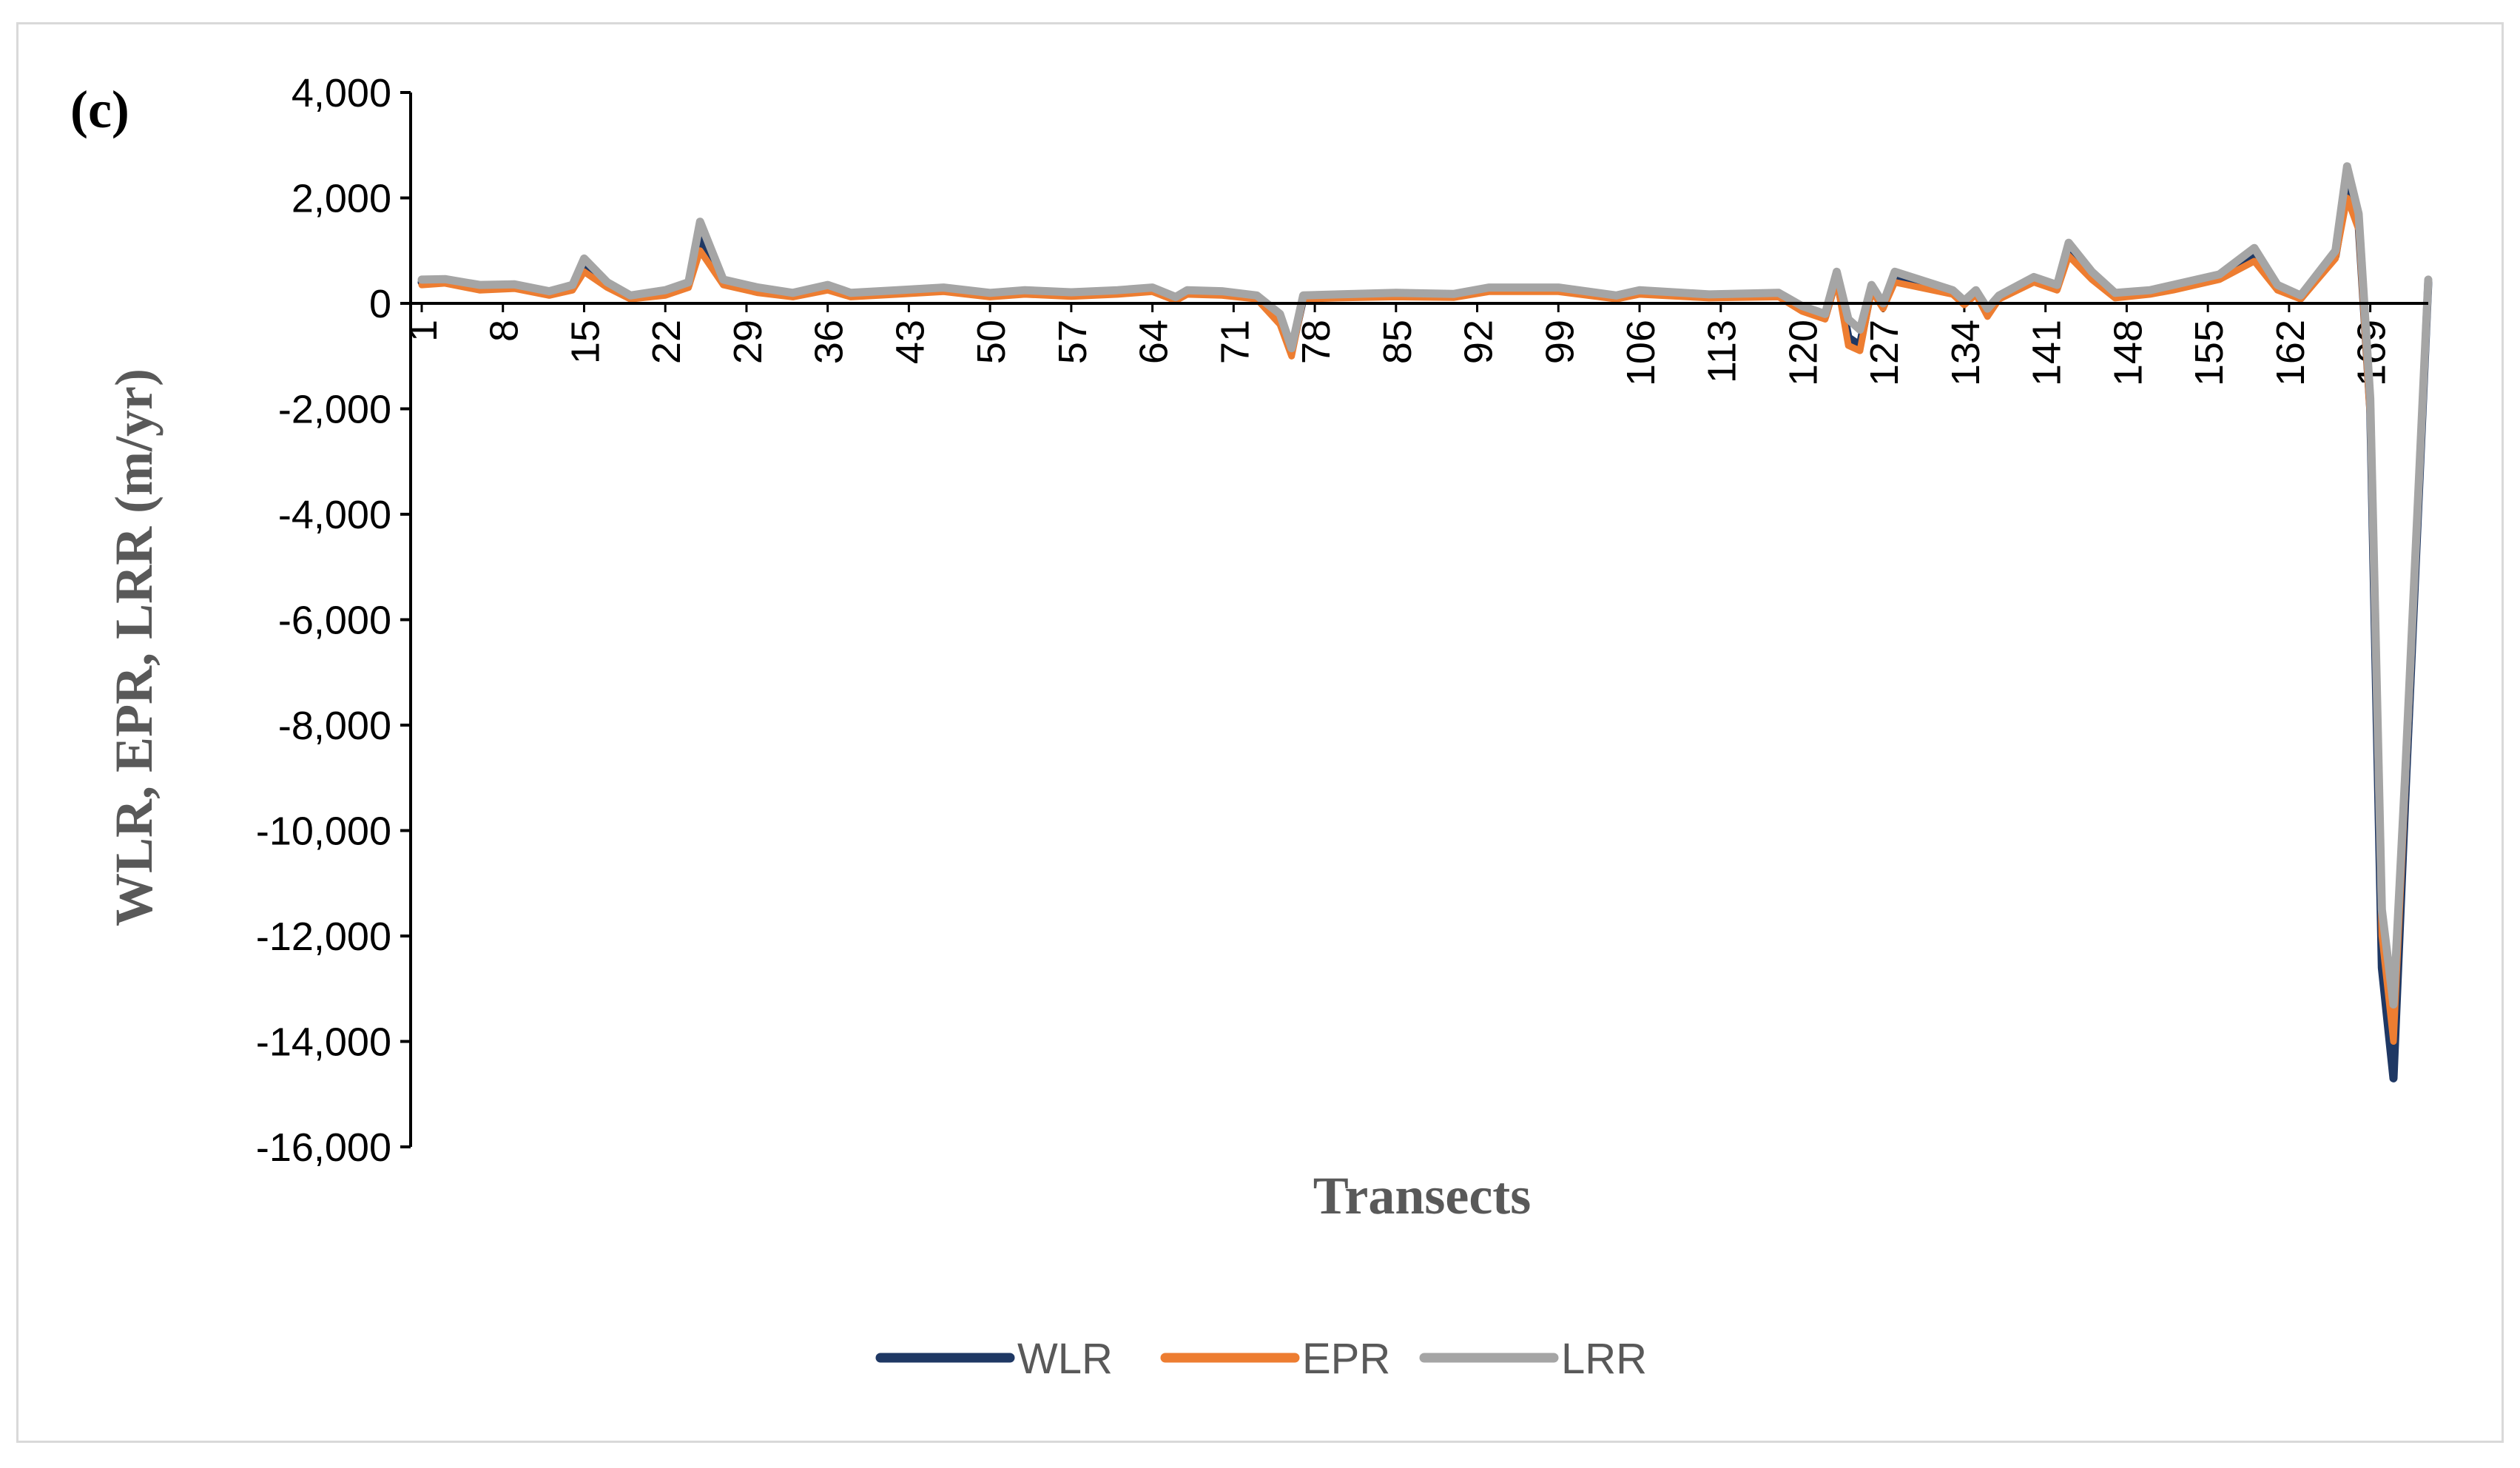 The height and width of the screenshot is (1468, 2520). I want to click on x-tick-label: 113, so click(1722, 351).